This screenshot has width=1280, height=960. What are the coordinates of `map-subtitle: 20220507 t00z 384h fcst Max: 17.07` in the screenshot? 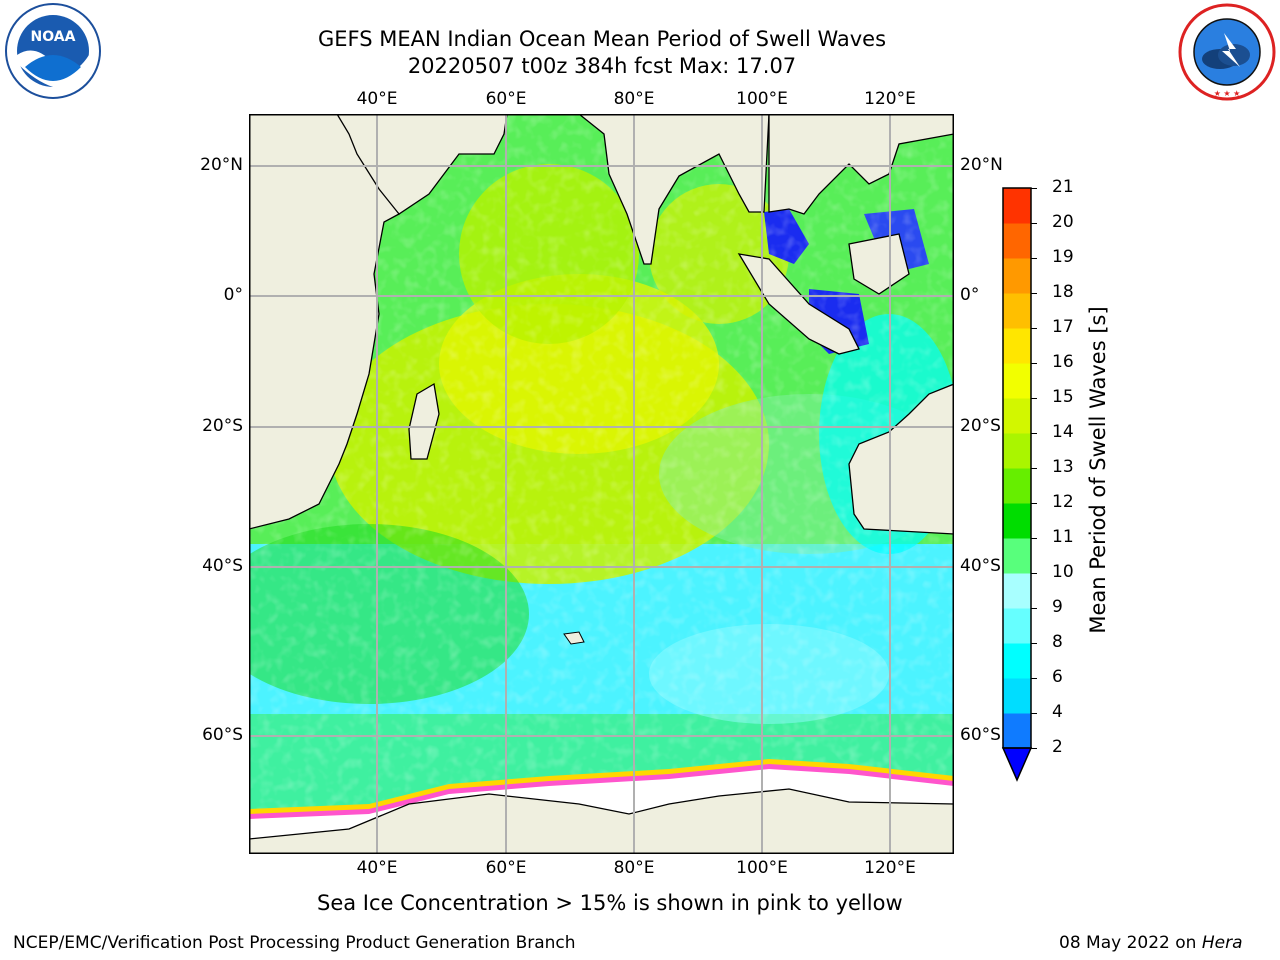 It's located at (602, 66).